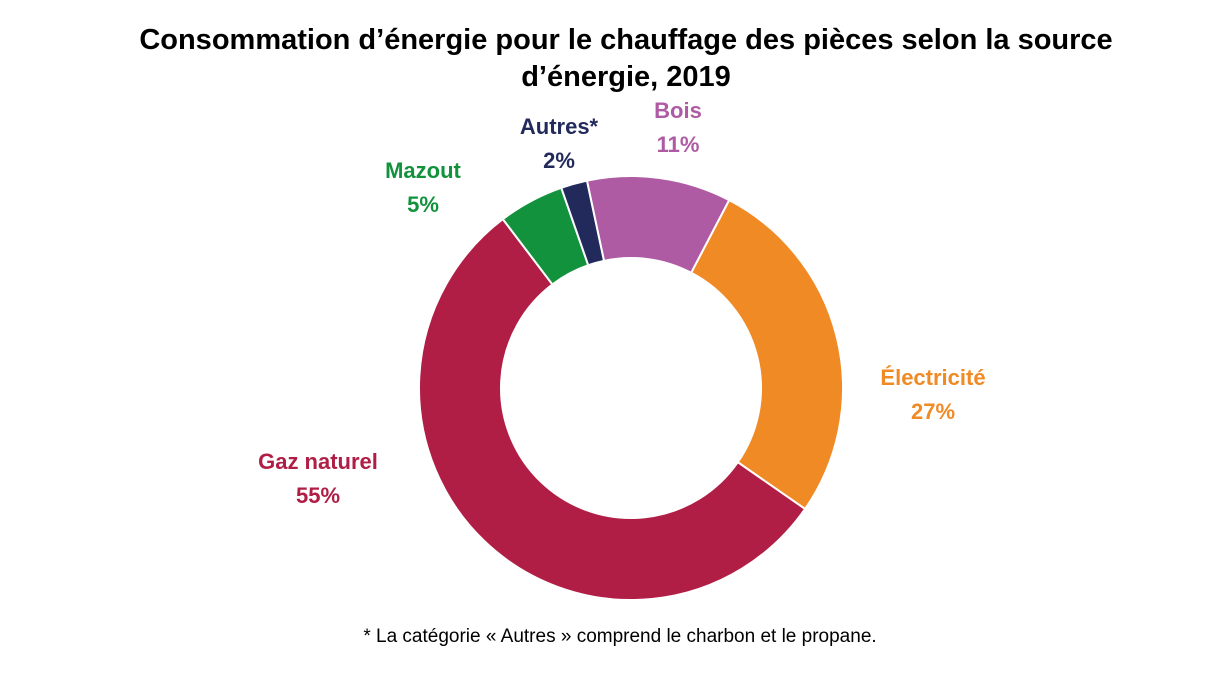 The width and height of the screenshot is (1227, 681). Describe the element at coordinates (423, 170) in the screenshot. I see `label-mazout: Mazout` at that location.